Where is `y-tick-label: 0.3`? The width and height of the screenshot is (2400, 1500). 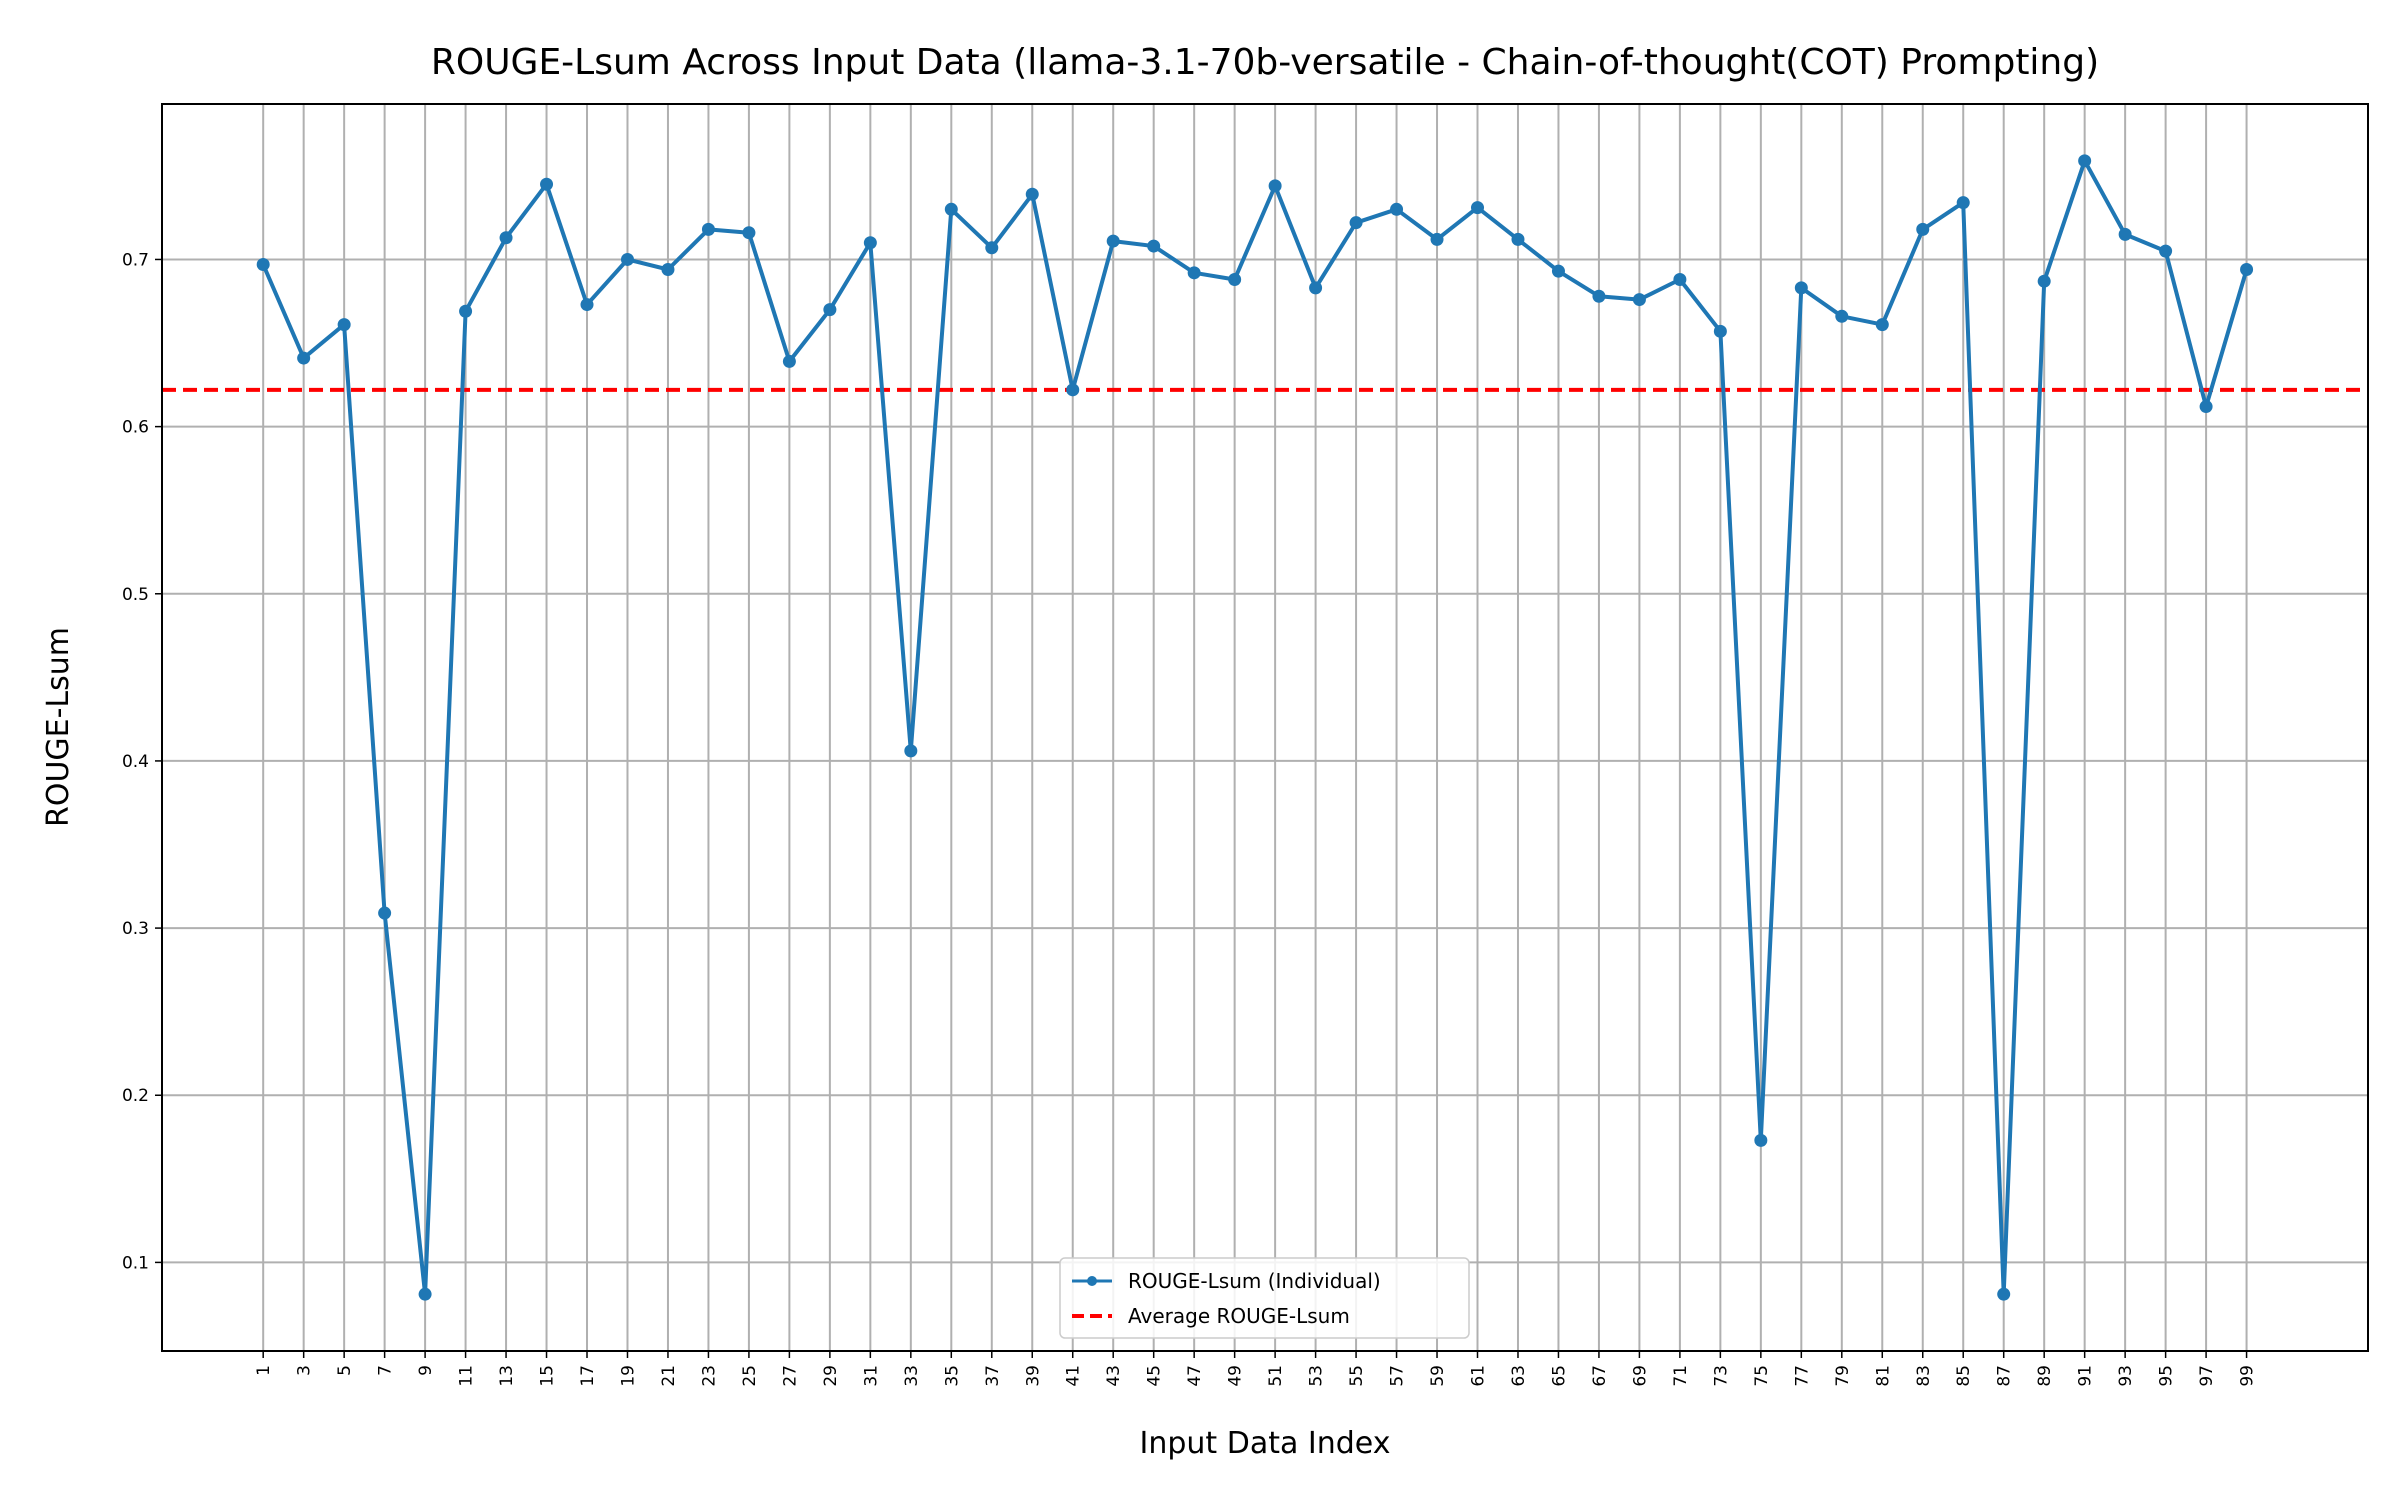
y-tick-label: 0.3 is located at coordinates (135, 929).